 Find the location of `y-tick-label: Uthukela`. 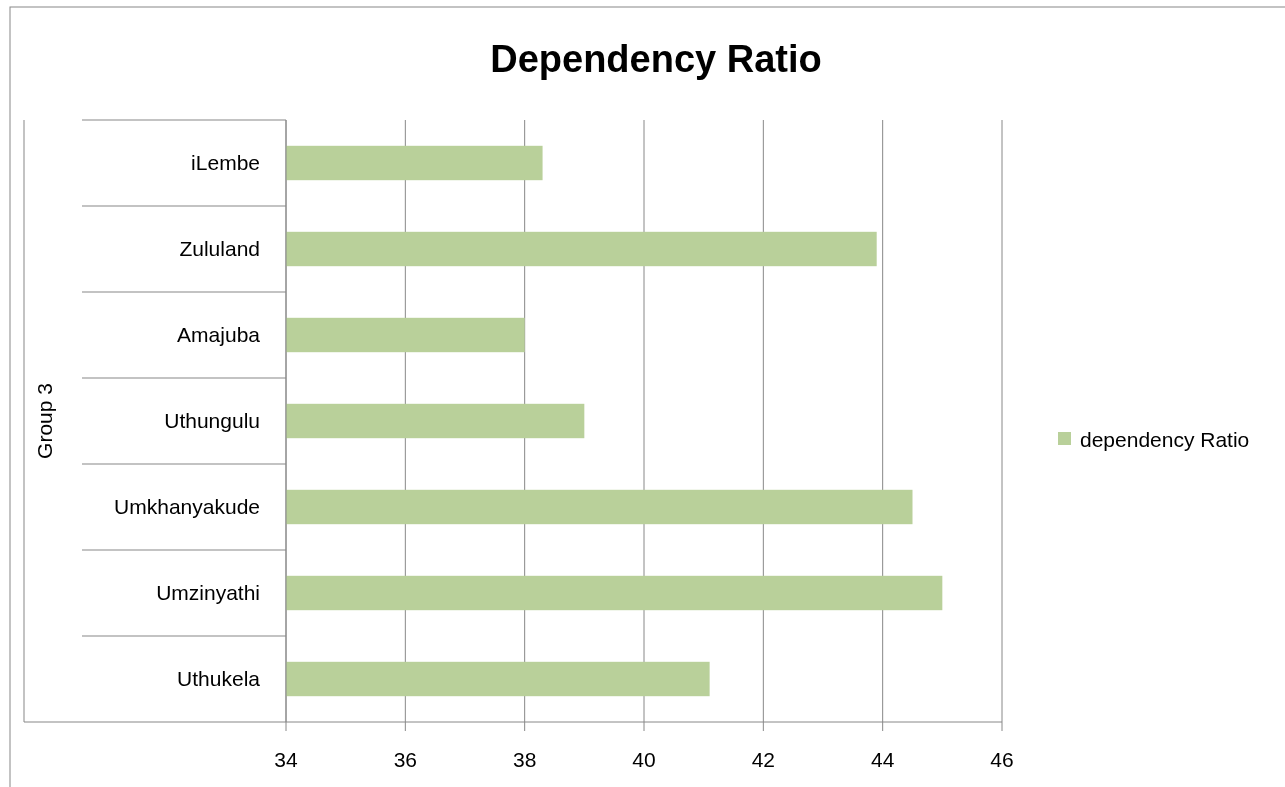

y-tick-label: Uthukela is located at coordinates (219, 678).